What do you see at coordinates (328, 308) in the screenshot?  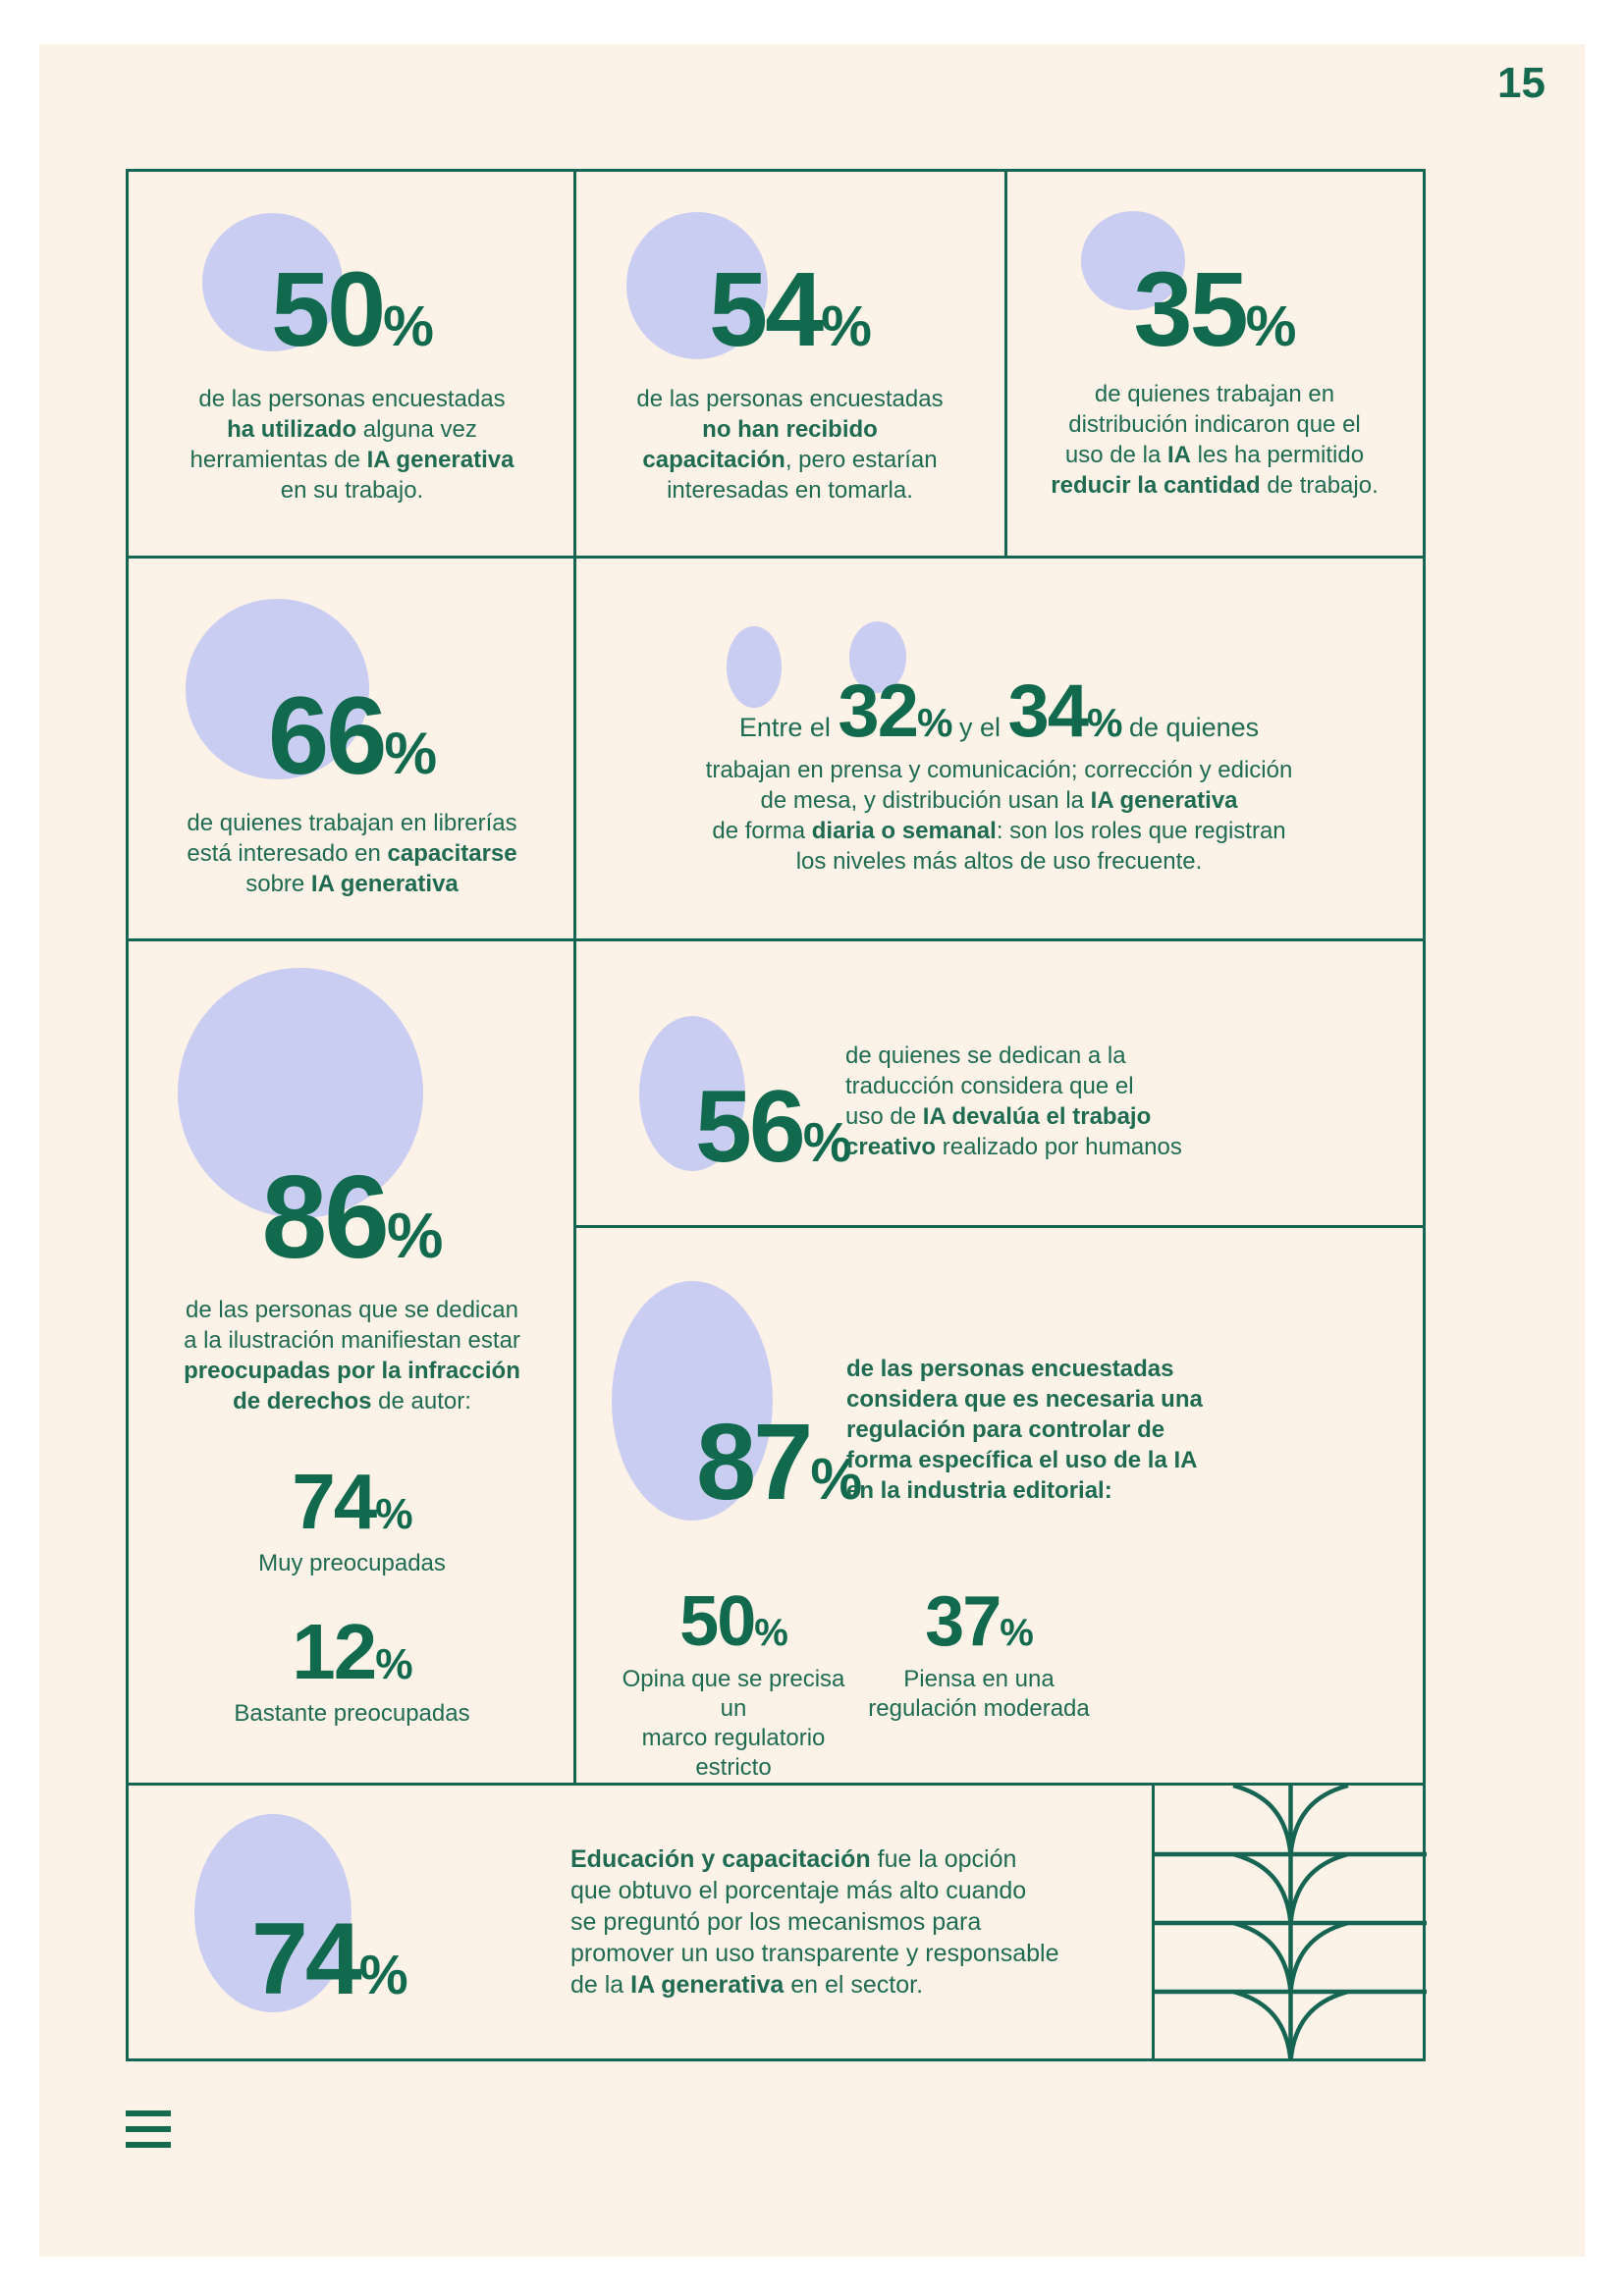 I see `stat-value: 50` at bounding box center [328, 308].